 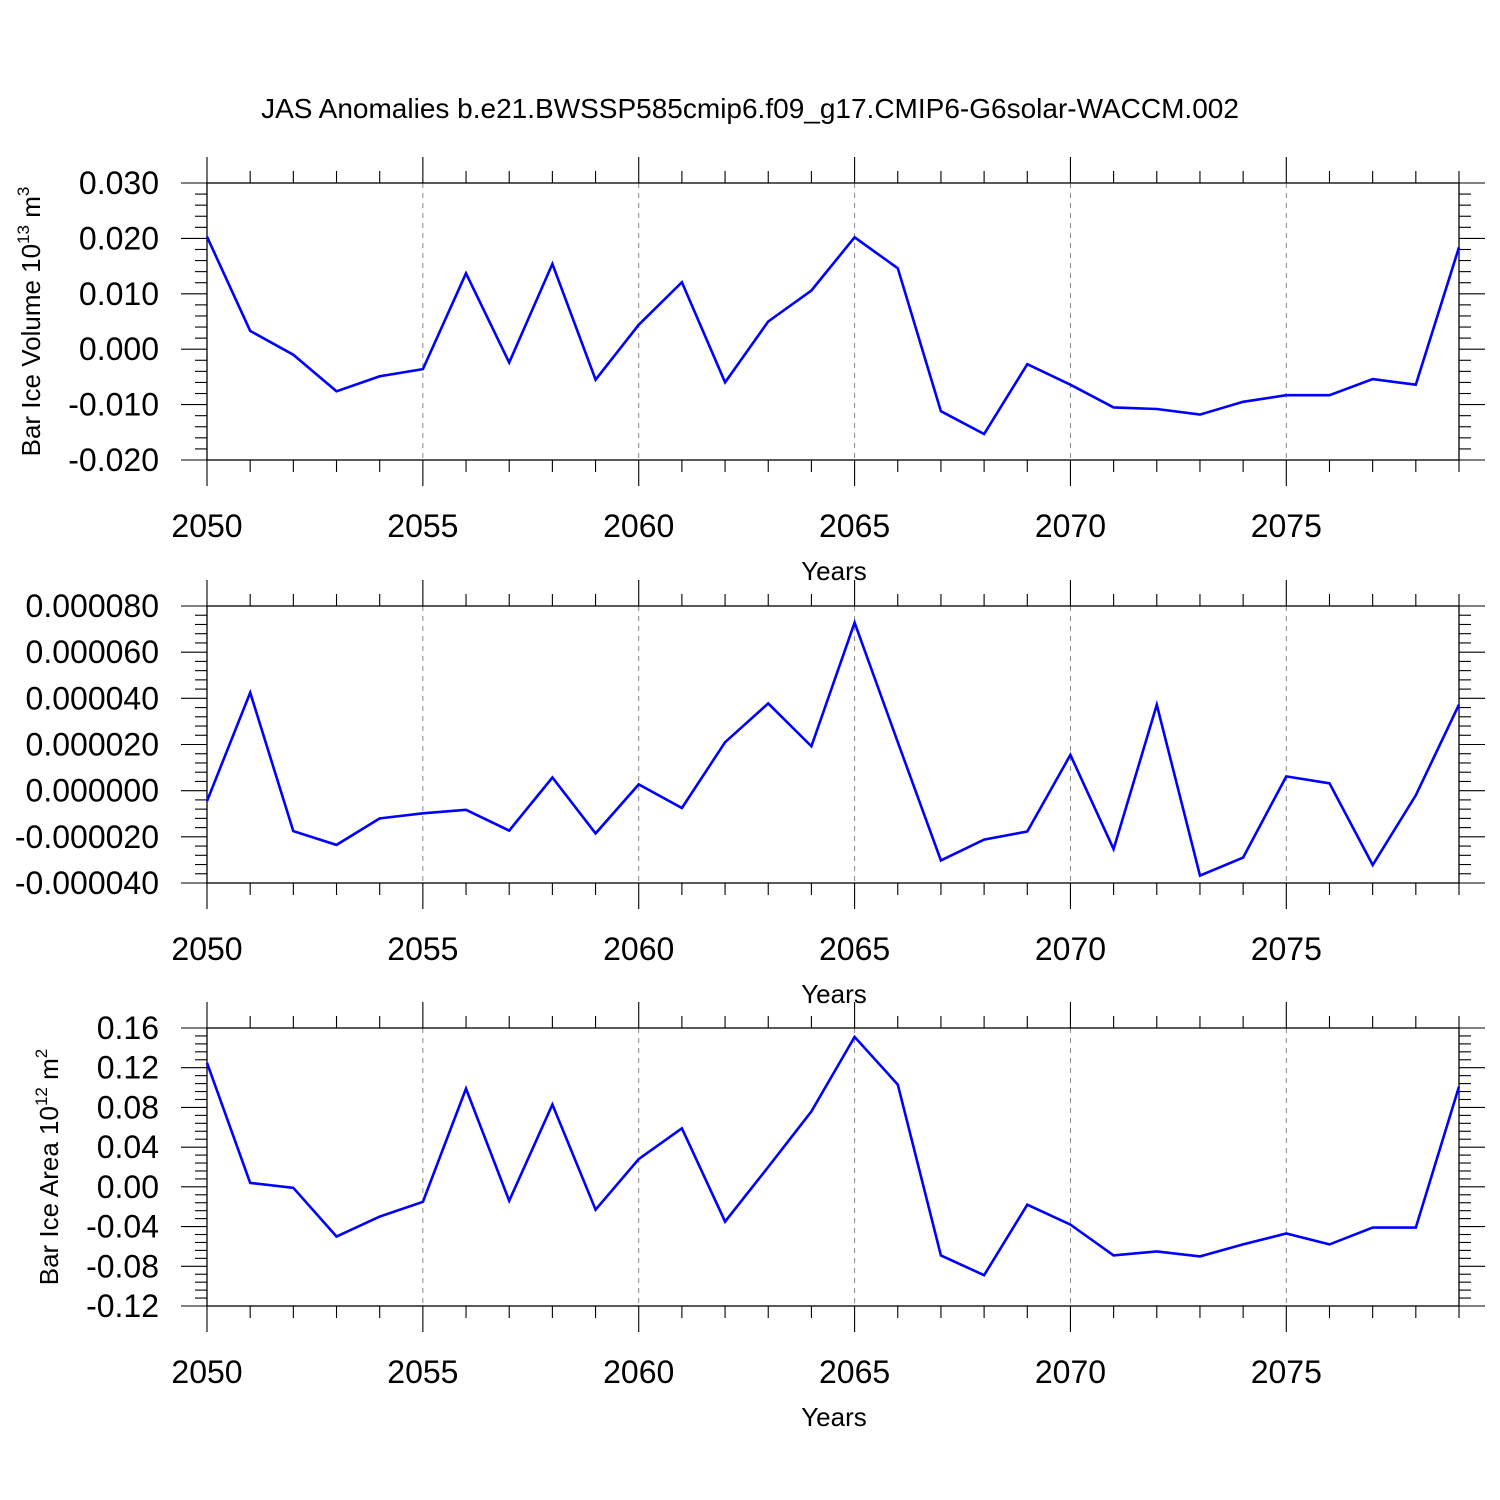 What do you see at coordinates (119, 349) in the screenshot?
I see `y-tick-label: 0.000` at bounding box center [119, 349].